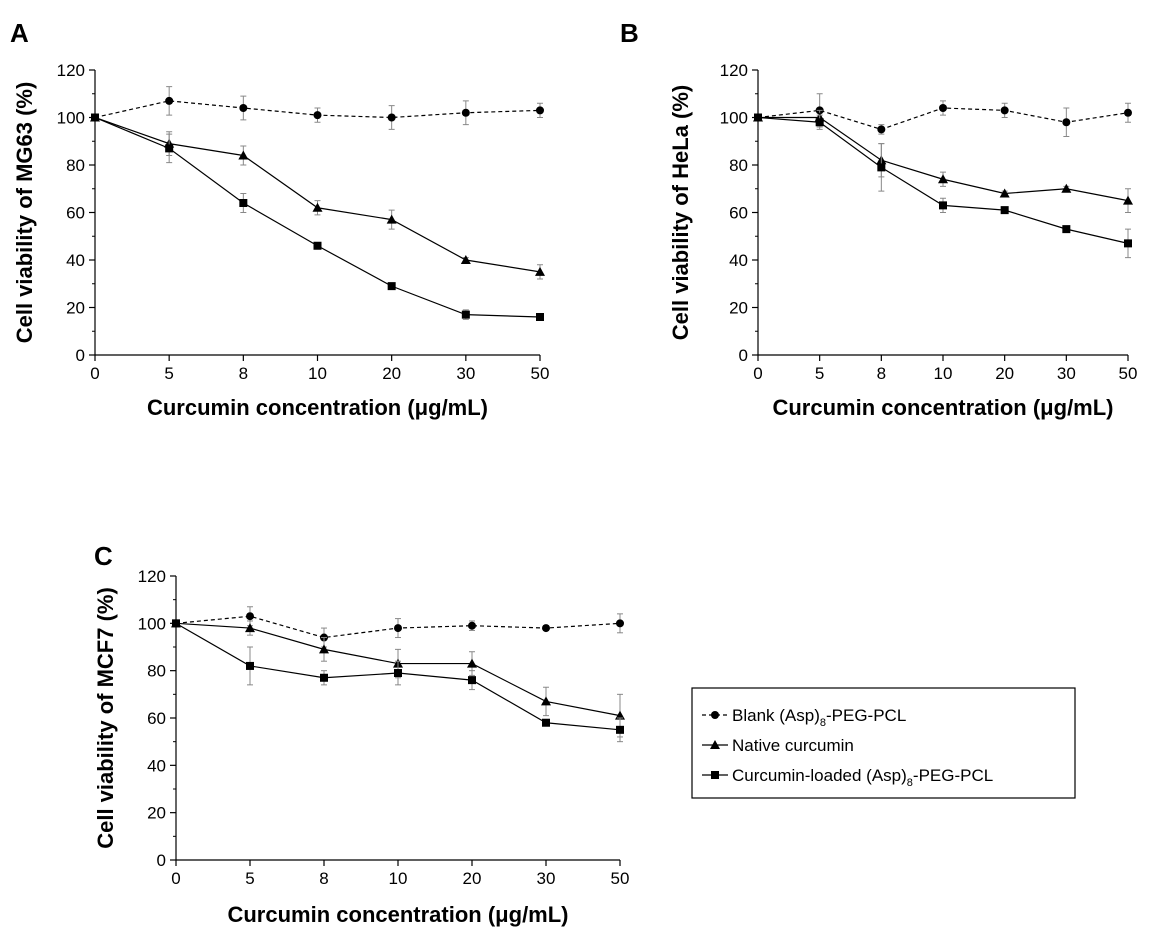 This screenshot has height=931, width=1156. Describe the element at coordinates (680, 213) in the screenshot. I see `y-axis-label: Cell viability of HeLa (%)` at that location.